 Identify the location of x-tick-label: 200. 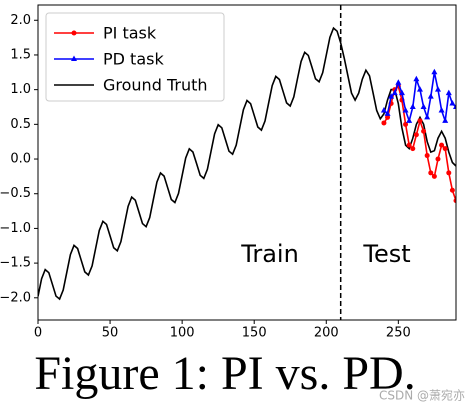
(326, 333).